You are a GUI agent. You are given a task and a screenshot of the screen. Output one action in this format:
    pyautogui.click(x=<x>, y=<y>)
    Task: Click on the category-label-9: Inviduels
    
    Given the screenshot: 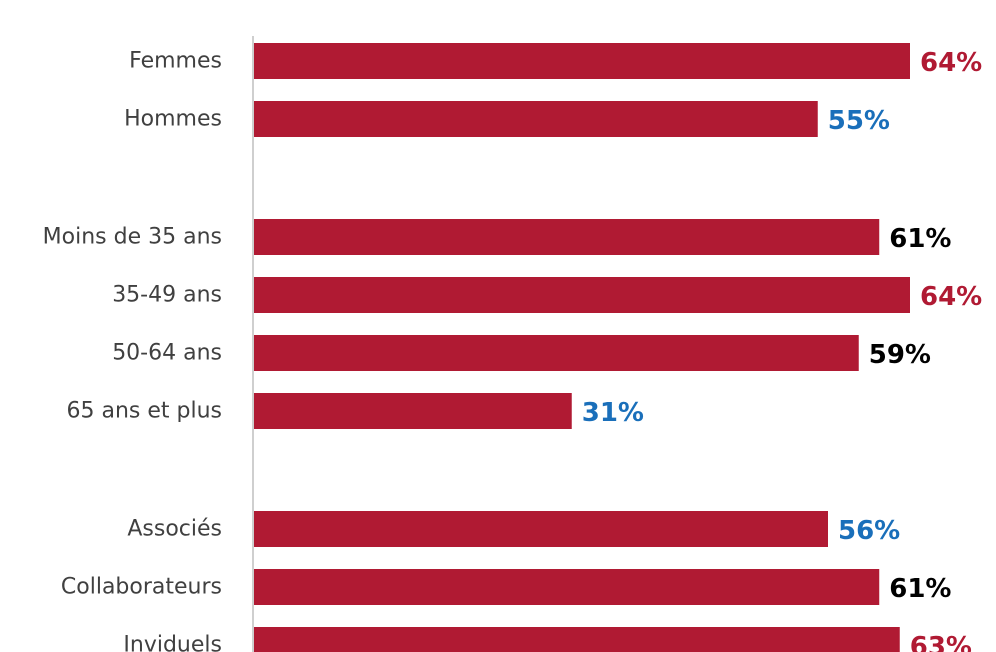 What is the action you would take?
    pyautogui.click(x=172, y=642)
    